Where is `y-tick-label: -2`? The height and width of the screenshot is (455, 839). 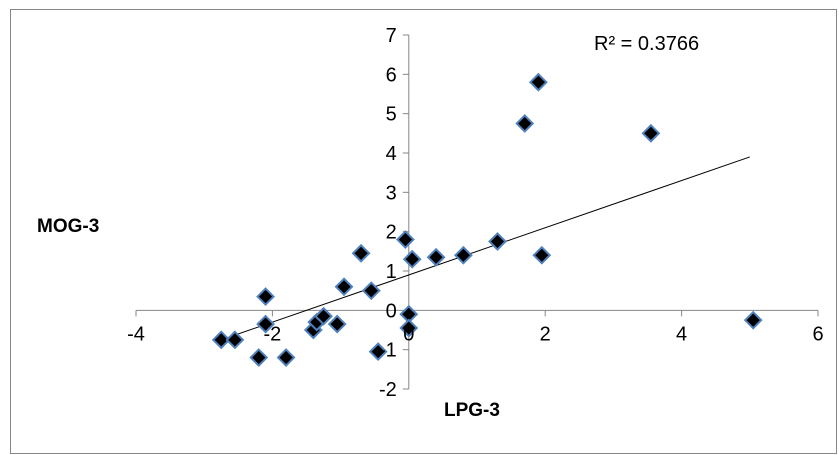
y-tick-label: -2 is located at coordinates (388, 390).